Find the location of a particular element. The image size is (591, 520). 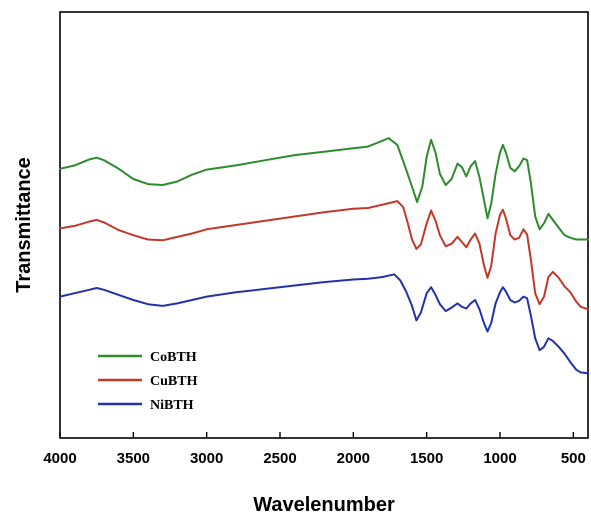

legend-label-cubth: CuBTH is located at coordinates (174, 381).